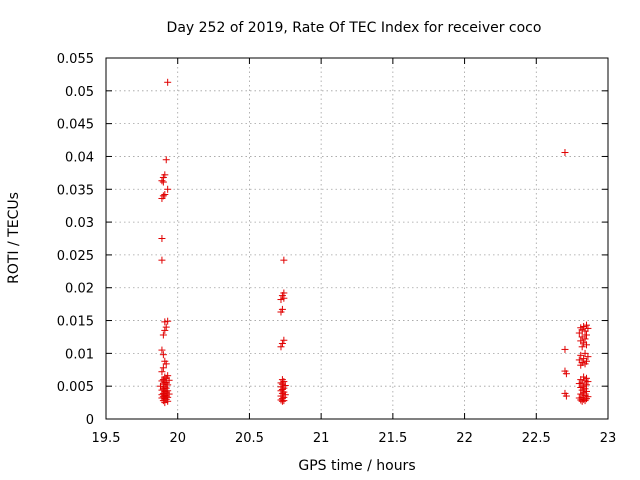 This screenshot has height=480, width=640. I want to click on x-tick-label: 20.5, so click(249, 438).